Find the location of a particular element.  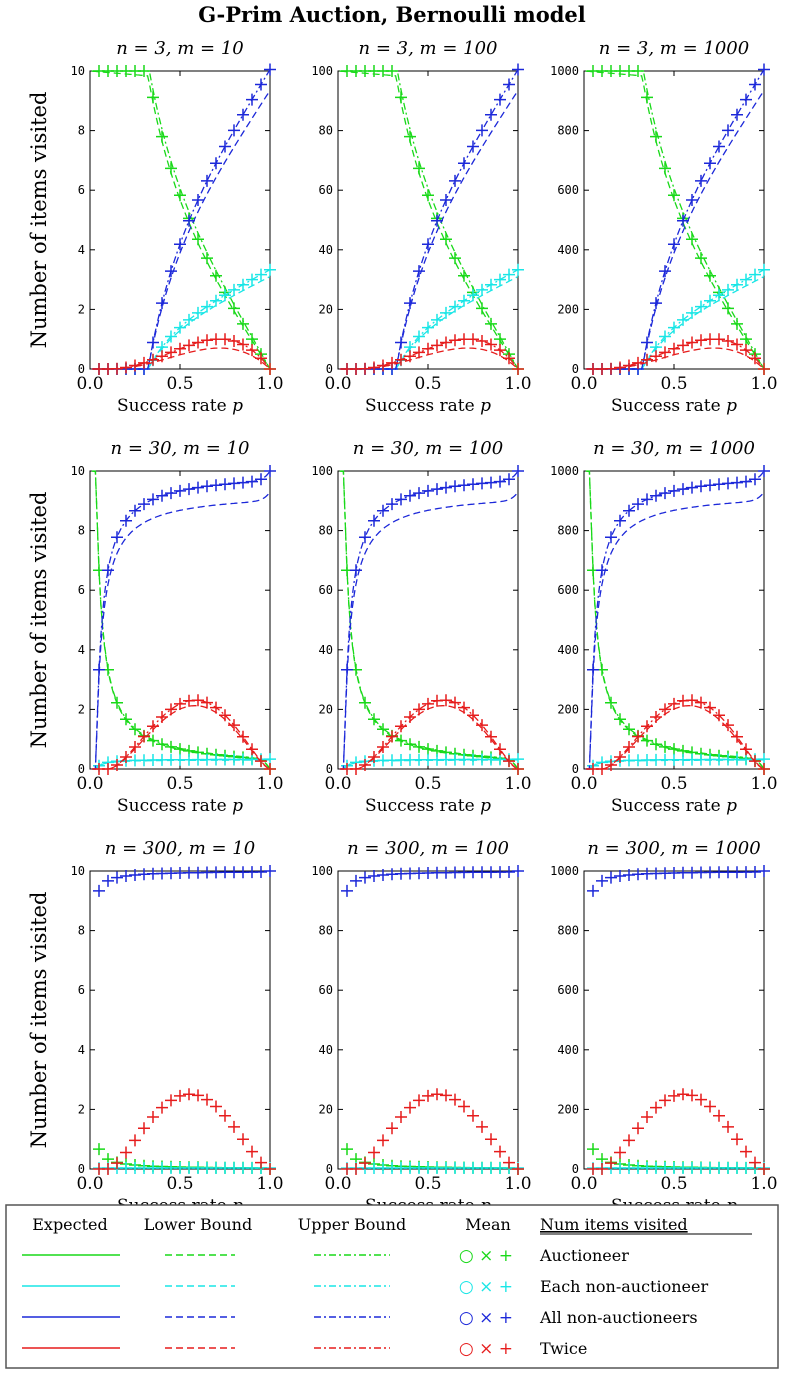

each-upper-bound is located at coordinates (675, 319).